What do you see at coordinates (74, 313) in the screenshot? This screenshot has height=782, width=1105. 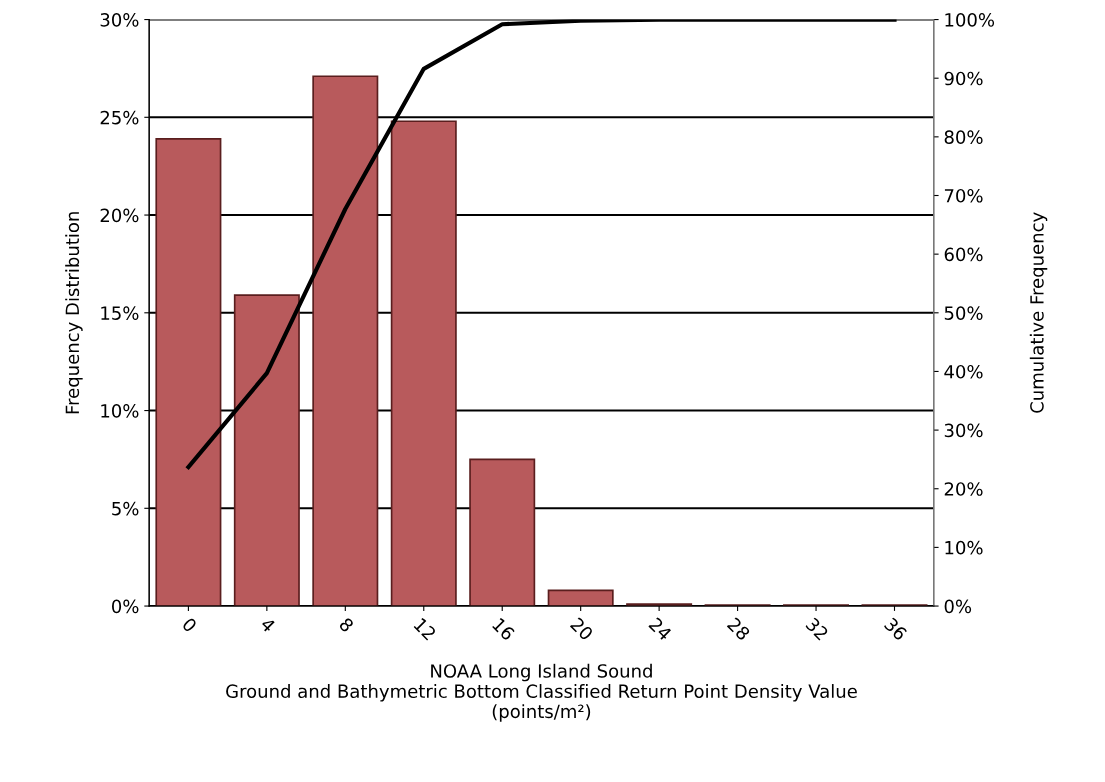 I see `y-axis-title: Frequency Distribution` at bounding box center [74, 313].